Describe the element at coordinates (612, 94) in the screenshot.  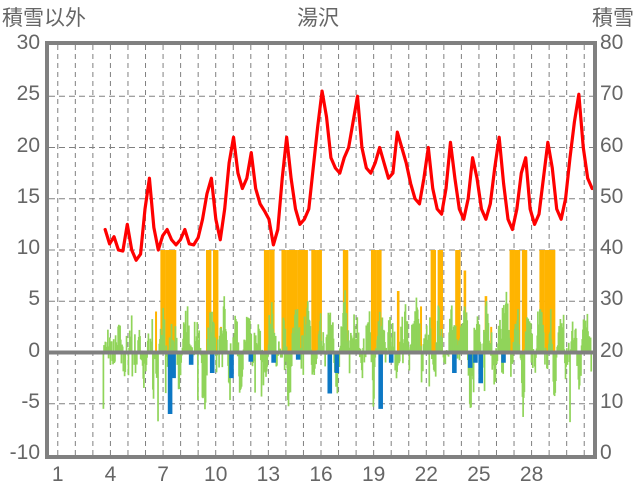
I see `right-tick-70: 70` at that location.